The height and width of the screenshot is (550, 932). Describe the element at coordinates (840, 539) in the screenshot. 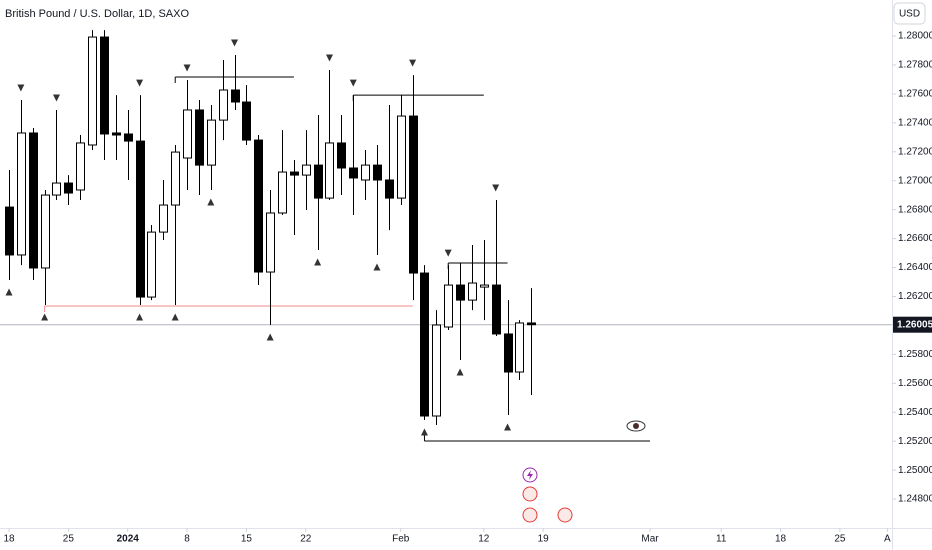

I see `x-tick-label: 25` at that location.